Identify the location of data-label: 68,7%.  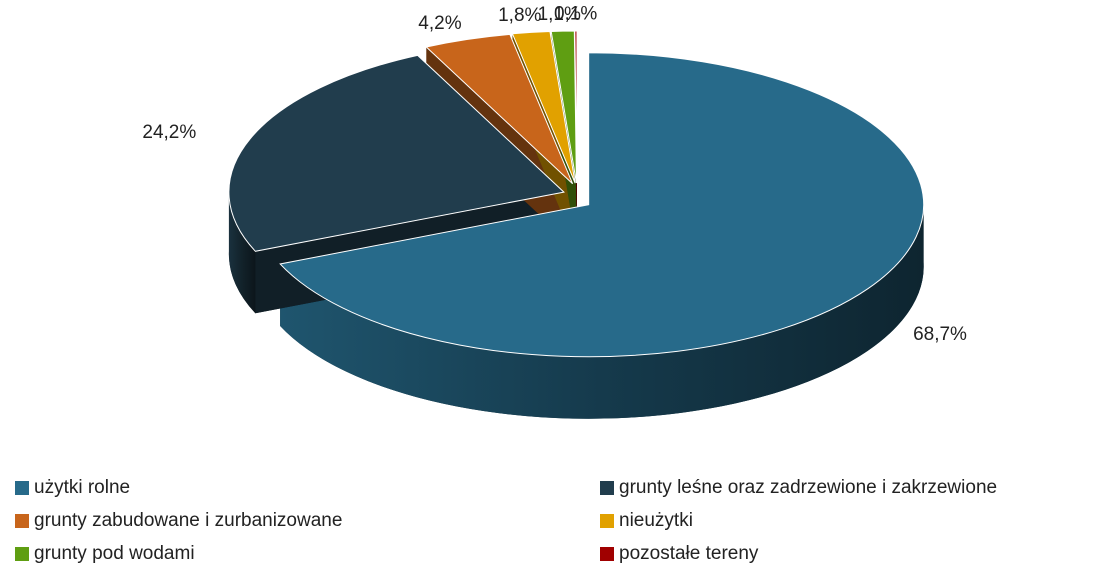
(940, 334).